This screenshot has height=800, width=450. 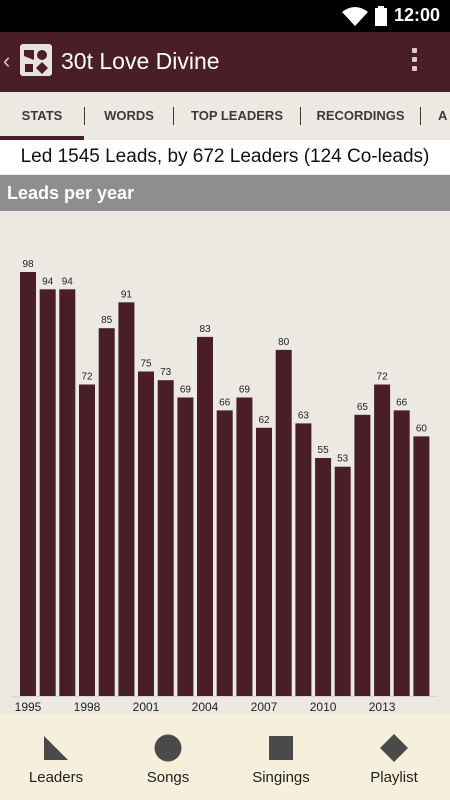 I want to click on bar-2015, so click(x=421, y=566).